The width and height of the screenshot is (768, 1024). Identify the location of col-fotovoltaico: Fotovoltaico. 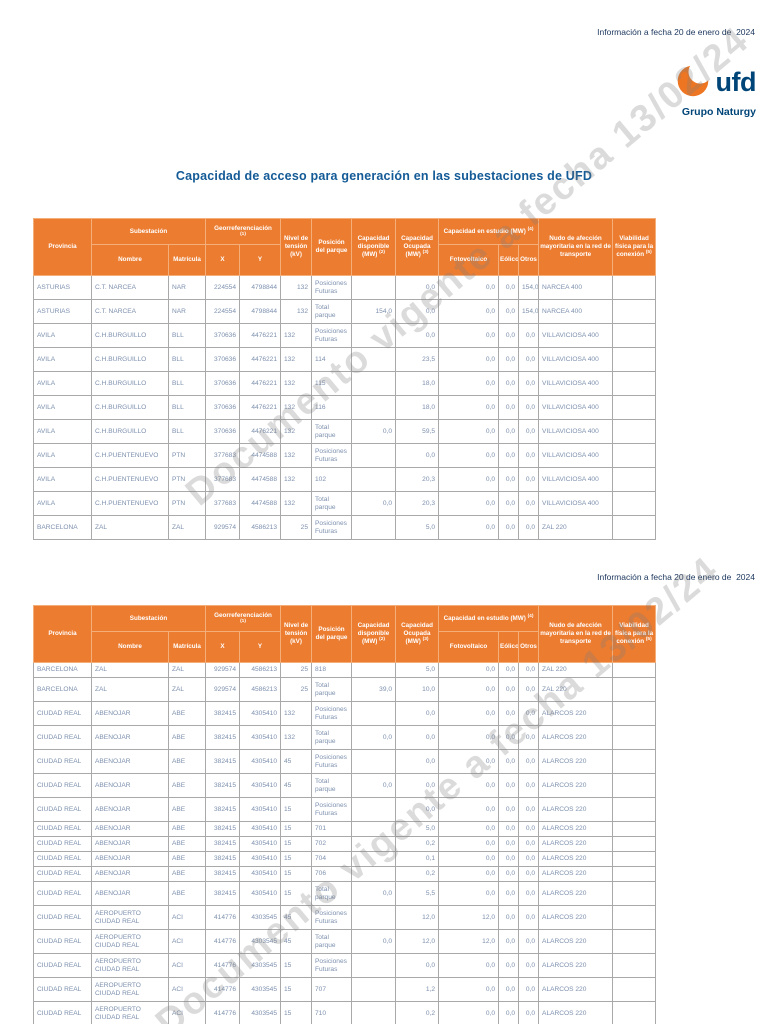
(469, 260).